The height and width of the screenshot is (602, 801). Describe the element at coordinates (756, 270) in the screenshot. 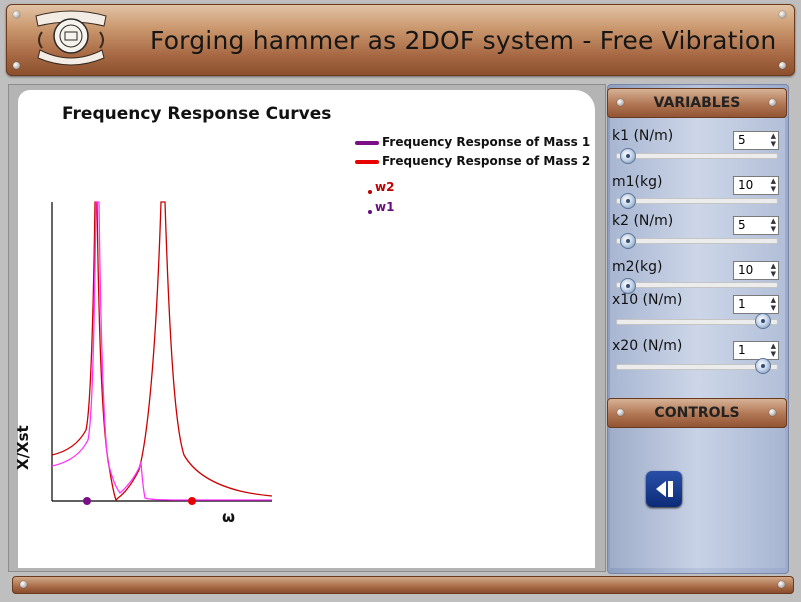

I see `m2-spinner: 10 ▲ ▼` at that location.